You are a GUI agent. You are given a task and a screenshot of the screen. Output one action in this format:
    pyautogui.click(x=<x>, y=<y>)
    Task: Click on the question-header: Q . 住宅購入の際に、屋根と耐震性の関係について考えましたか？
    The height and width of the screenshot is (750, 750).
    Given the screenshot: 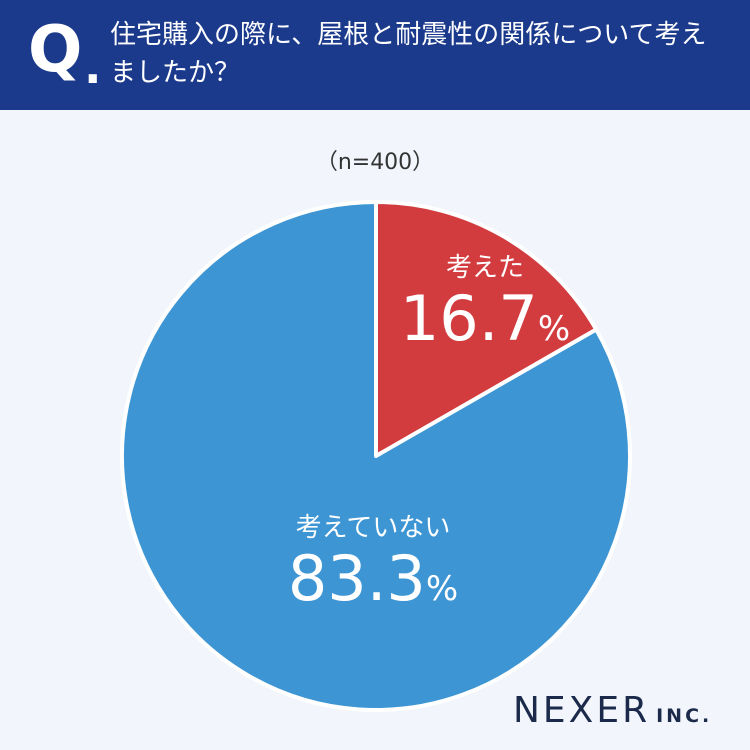 What is the action you would take?
    pyautogui.click(x=375, y=55)
    